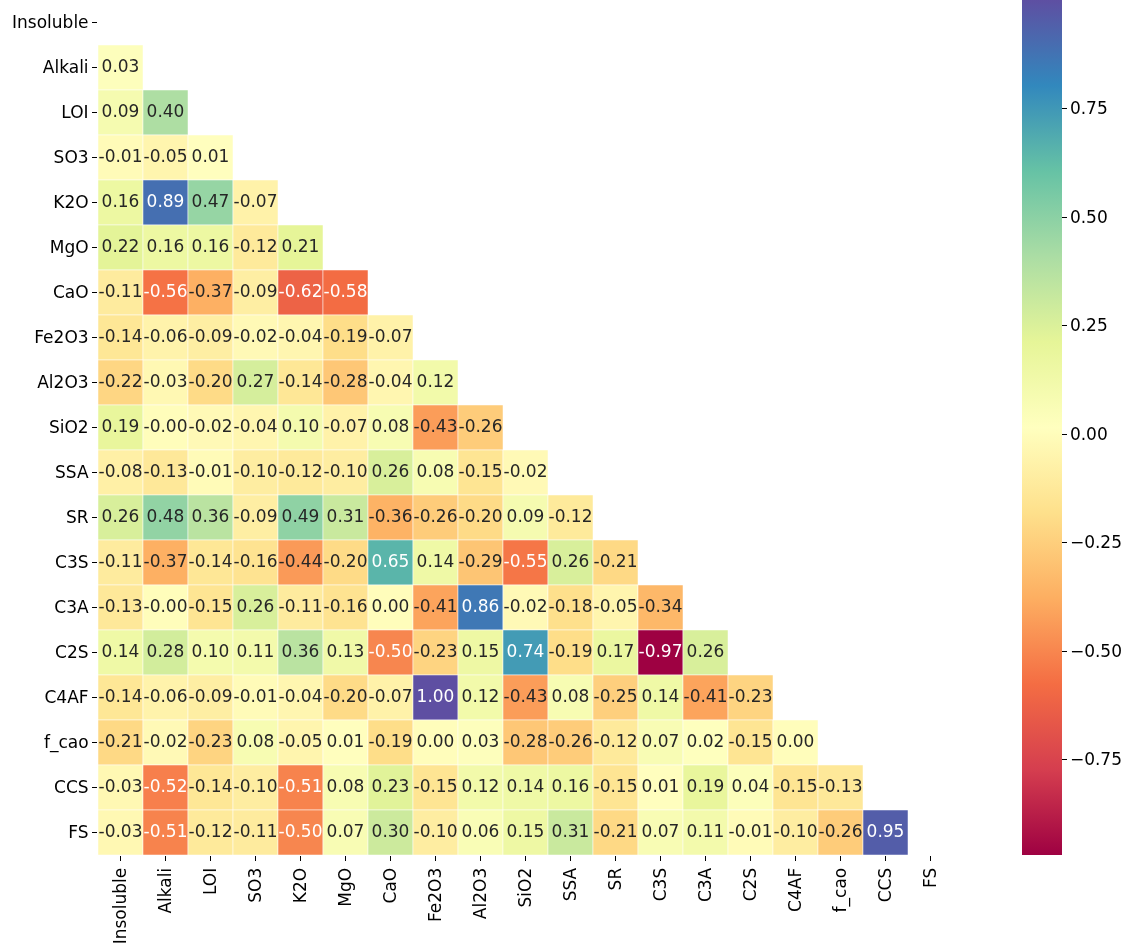 This screenshot has width=1130, height=951. Describe the element at coordinates (345, 650) in the screenshot. I see `data-label: 0.13` at that location.